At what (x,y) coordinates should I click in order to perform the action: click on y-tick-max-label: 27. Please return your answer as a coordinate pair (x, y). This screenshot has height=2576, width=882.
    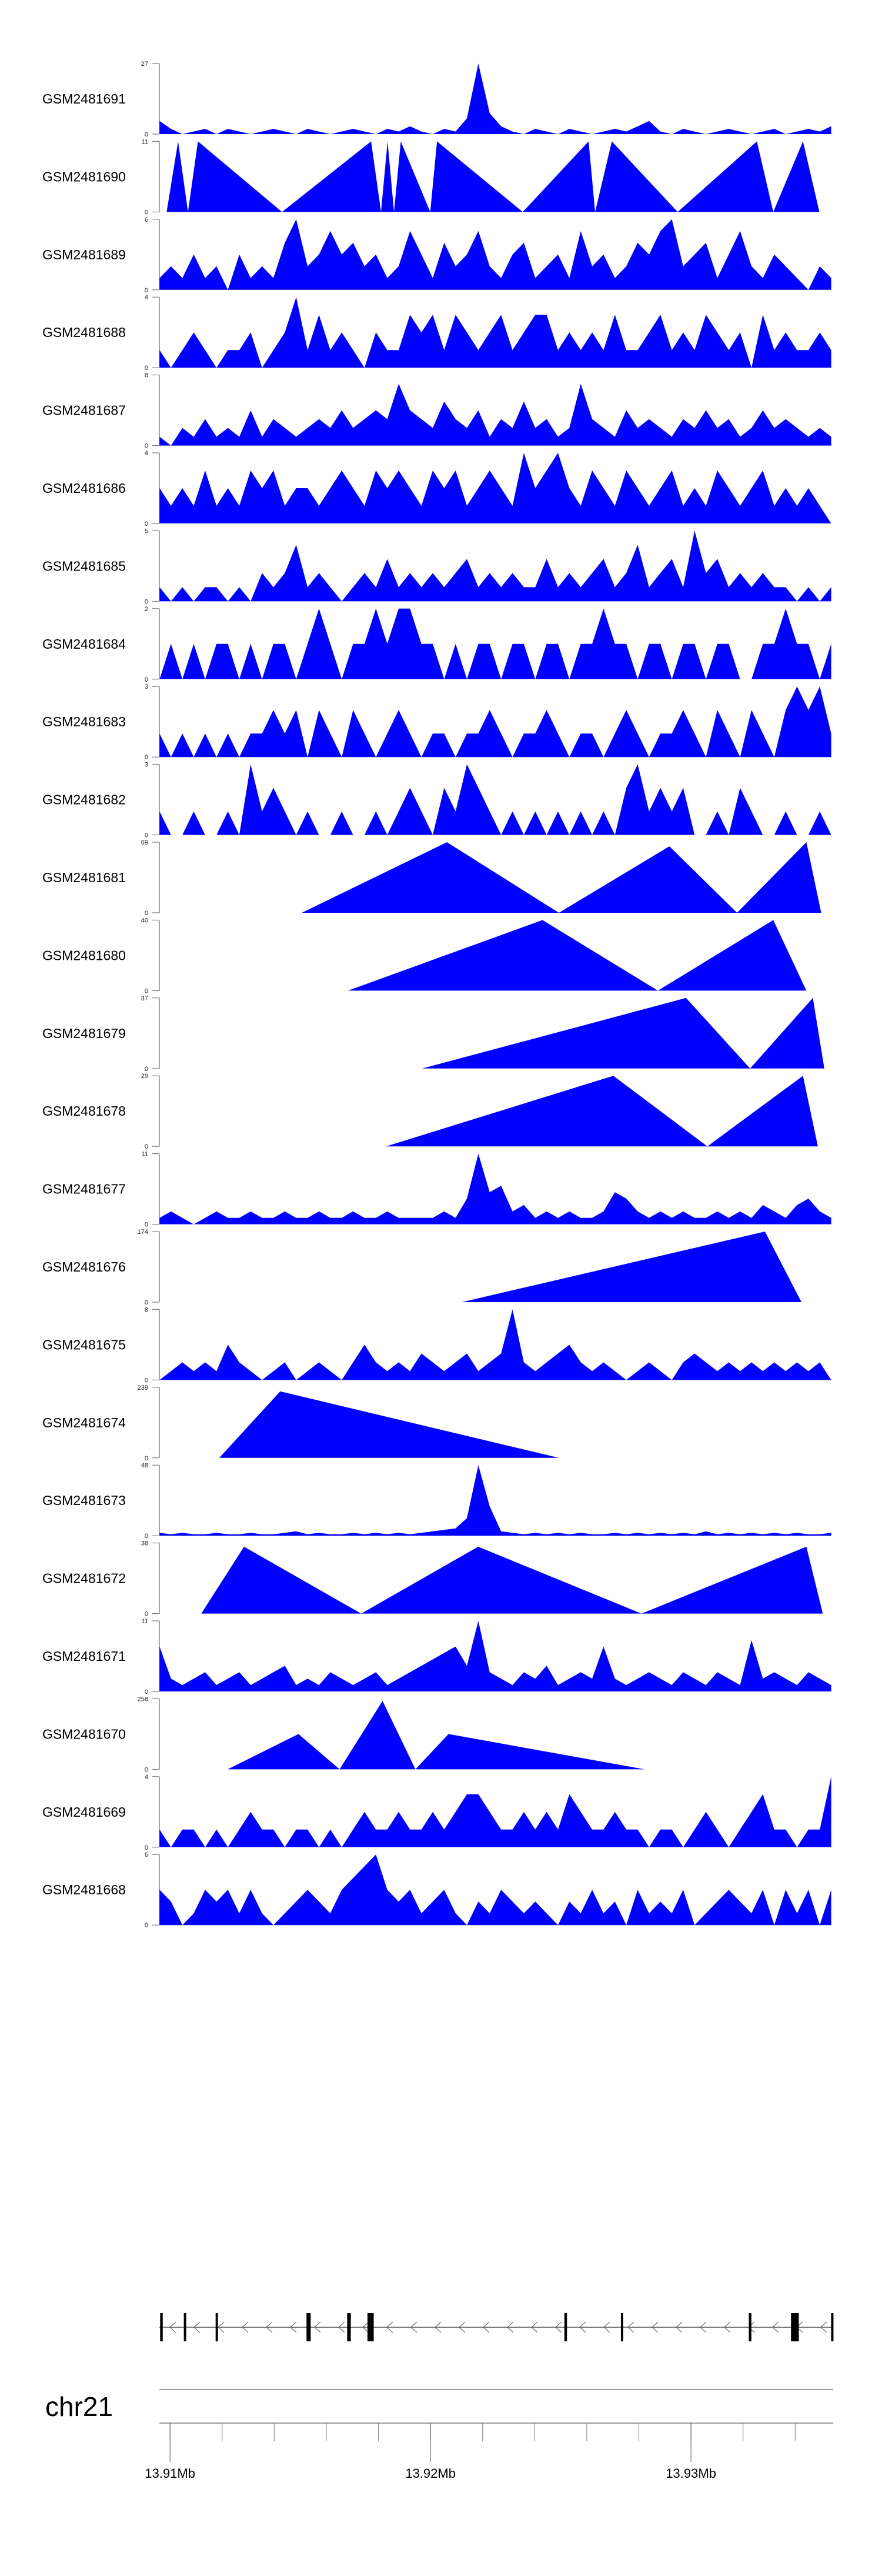
    Looking at the image, I should click on (144, 64).